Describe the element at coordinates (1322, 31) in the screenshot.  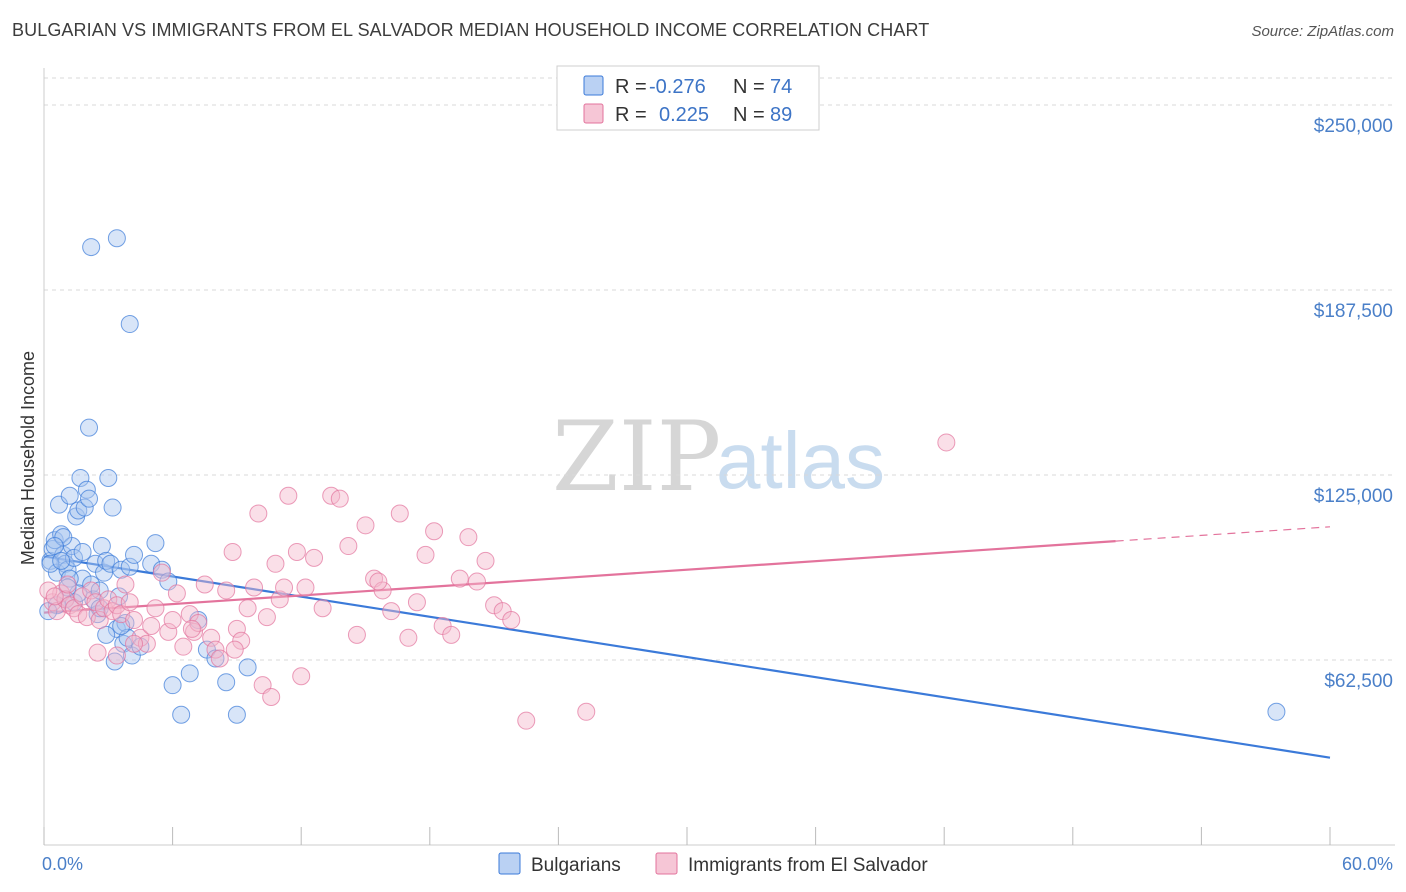
I see `source-label: Source: ZipAtlas.com` at that location.